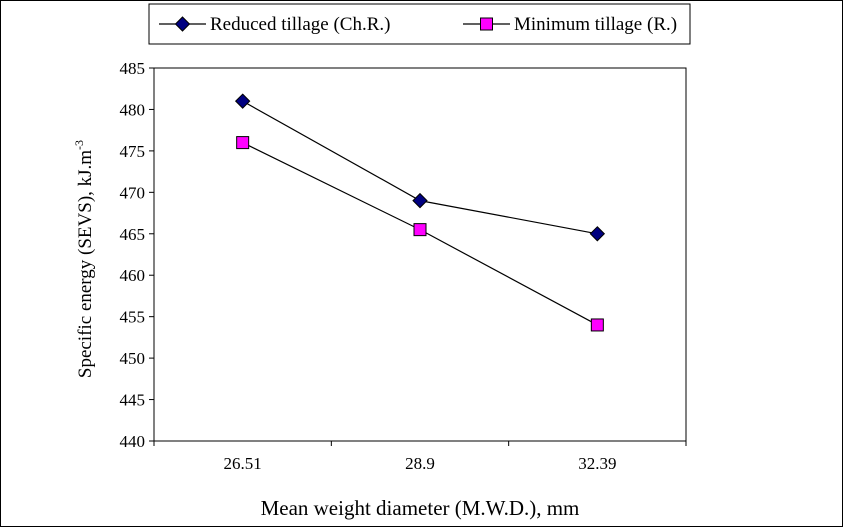 The width and height of the screenshot is (843, 527). I want to click on legend-box, so click(419, 24).